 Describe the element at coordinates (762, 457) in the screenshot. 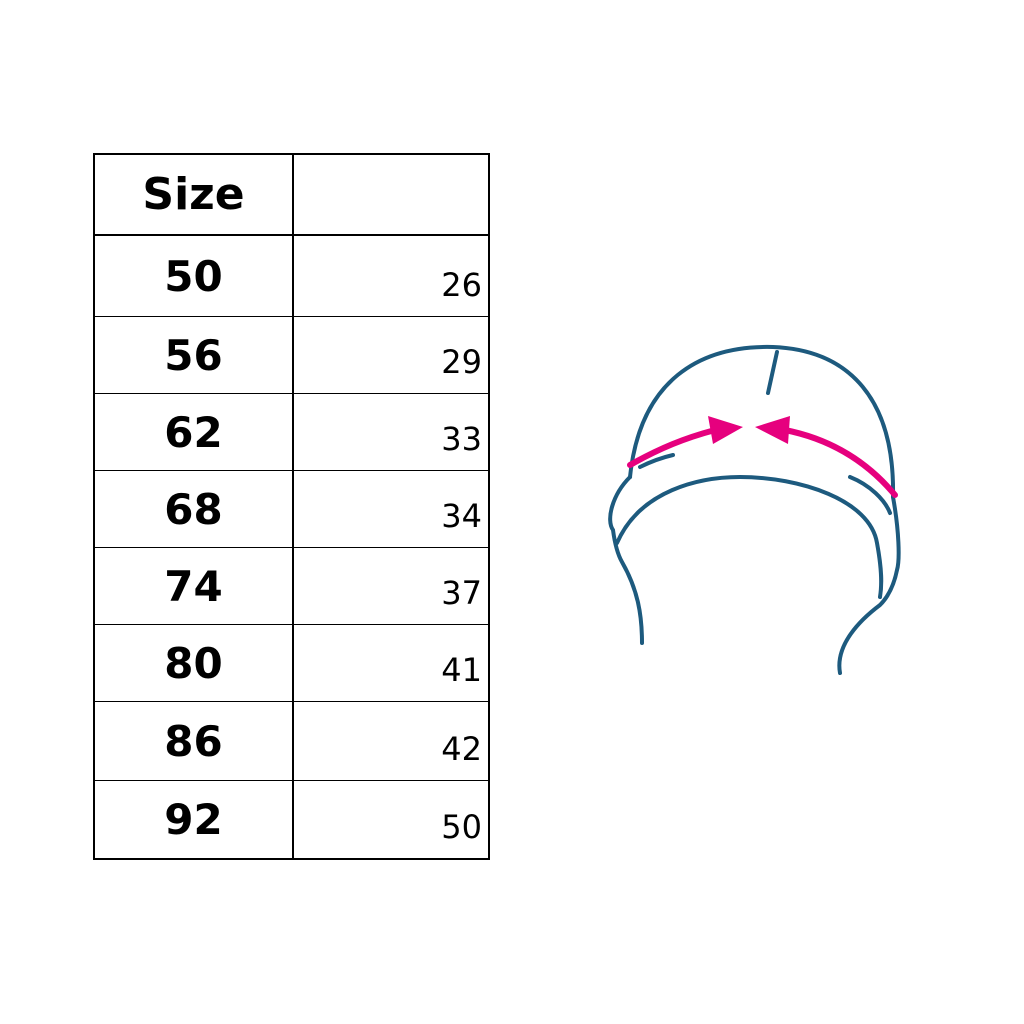

I see `measurement-arrows` at that location.